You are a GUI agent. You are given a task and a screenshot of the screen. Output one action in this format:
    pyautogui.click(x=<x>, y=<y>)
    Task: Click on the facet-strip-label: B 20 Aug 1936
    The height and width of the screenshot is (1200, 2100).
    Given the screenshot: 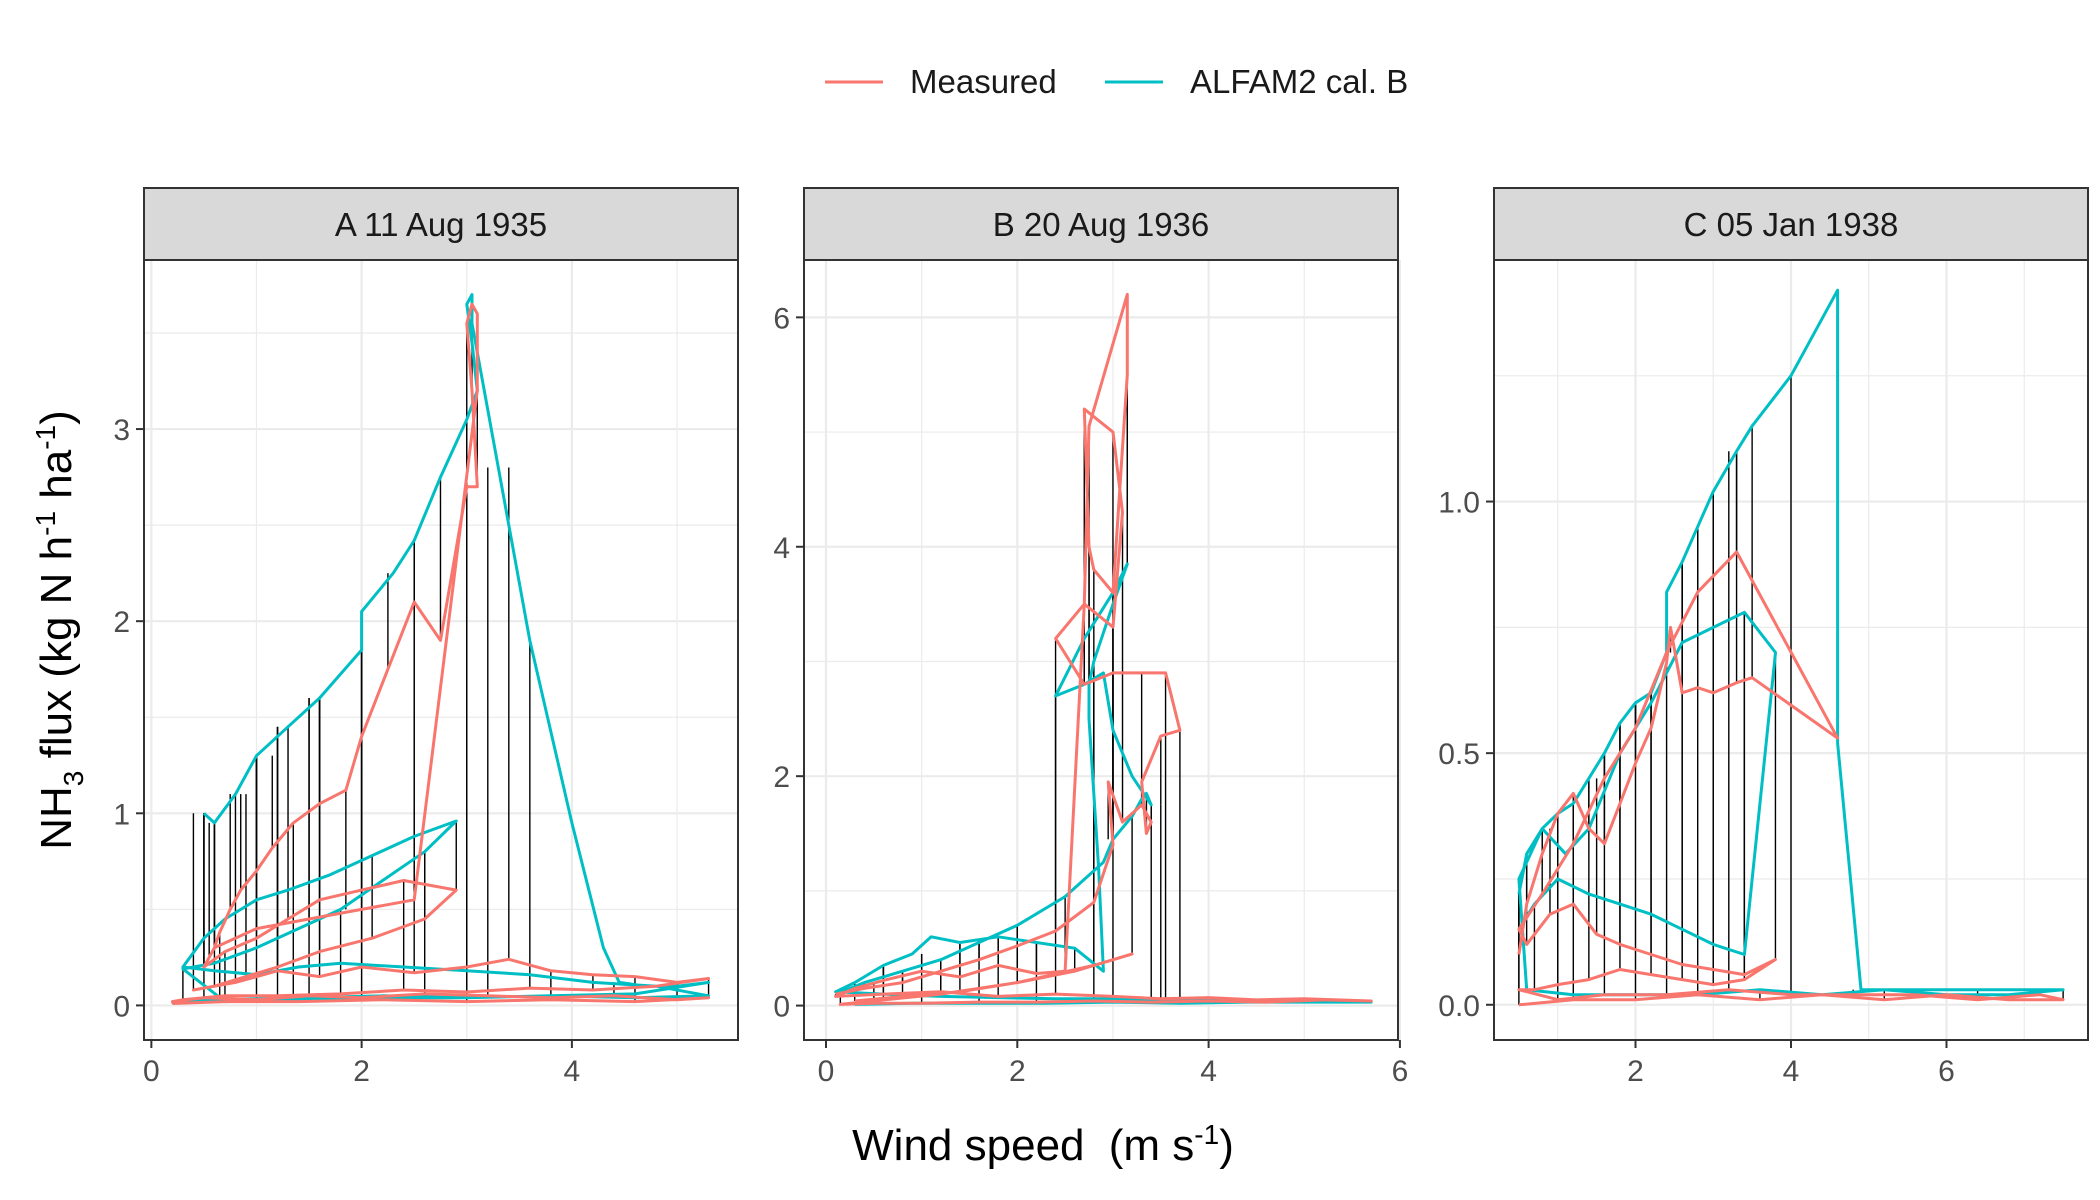 What is the action you would take?
    pyautogui.click(x=1101, y=224)
    